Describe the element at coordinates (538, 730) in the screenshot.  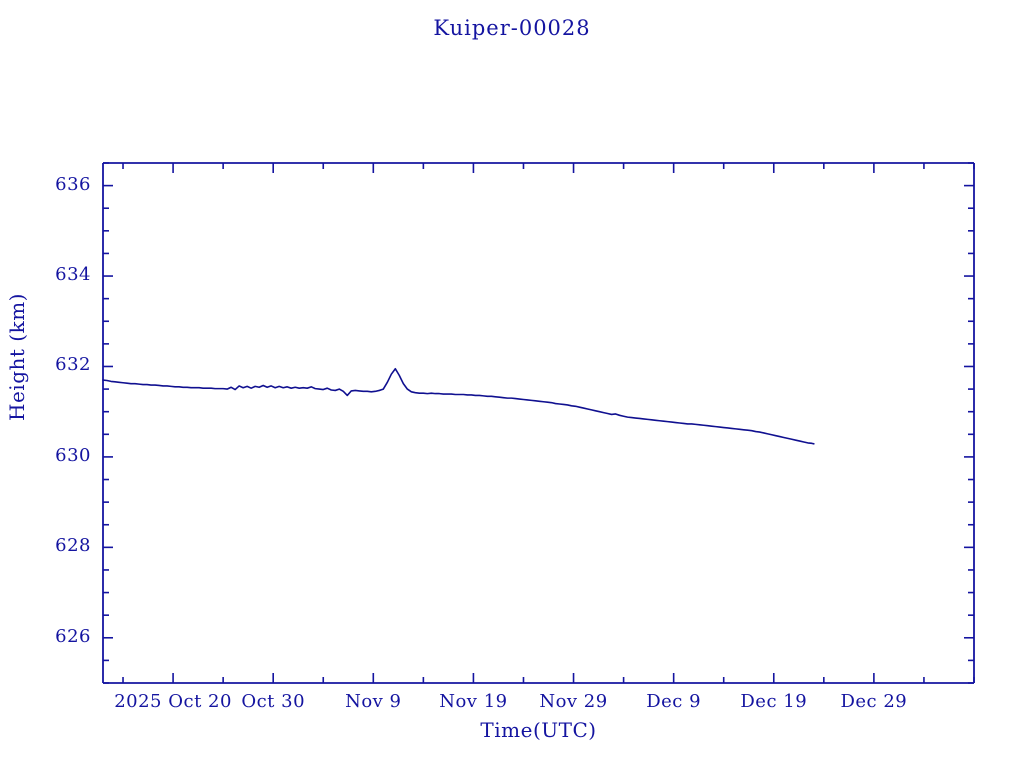
I see `x-axis-title: Time(UTC)` at that location.